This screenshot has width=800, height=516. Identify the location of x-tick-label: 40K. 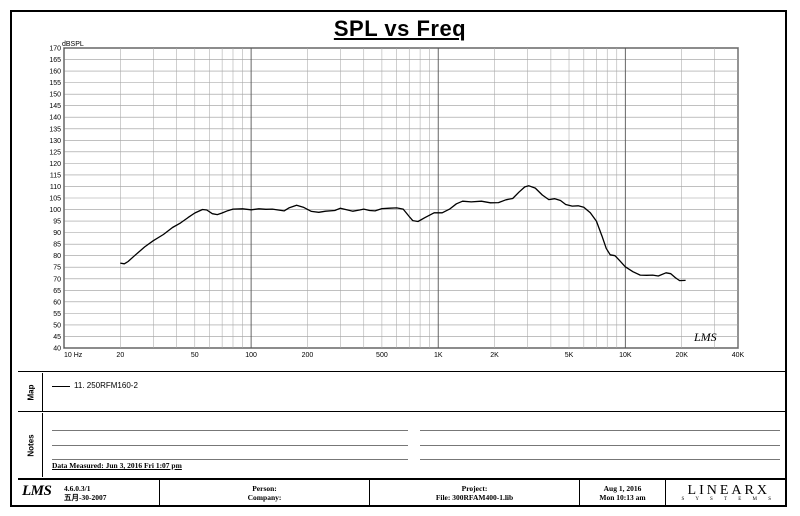
(738, 355).